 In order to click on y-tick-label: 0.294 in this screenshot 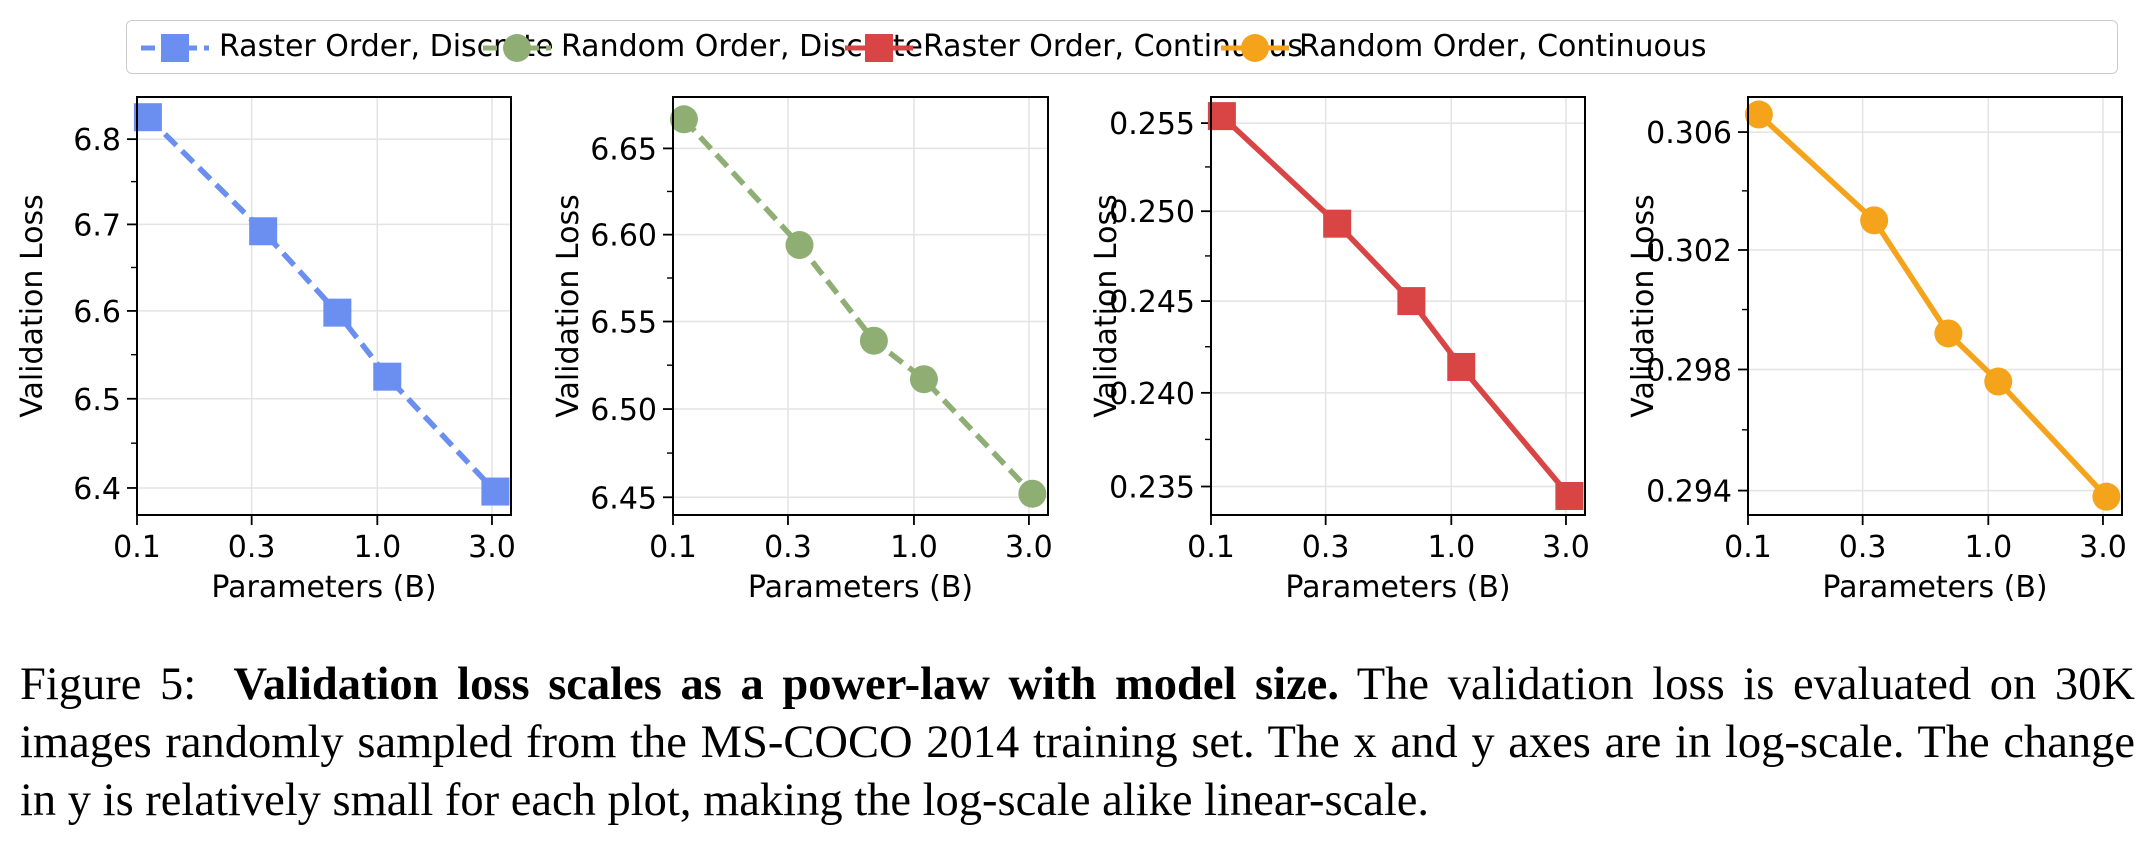, I will do `click(1689, 492)`.